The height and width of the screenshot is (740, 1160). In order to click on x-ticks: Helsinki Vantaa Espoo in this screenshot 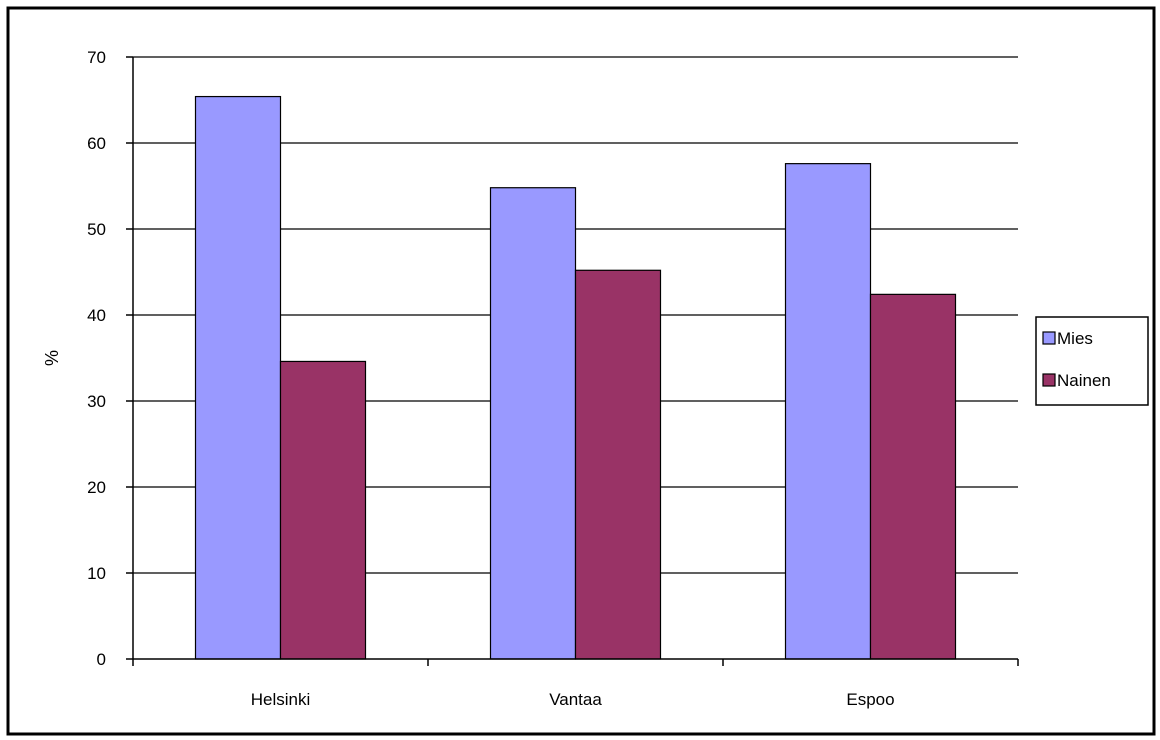, I will do `click(575, 684)`.